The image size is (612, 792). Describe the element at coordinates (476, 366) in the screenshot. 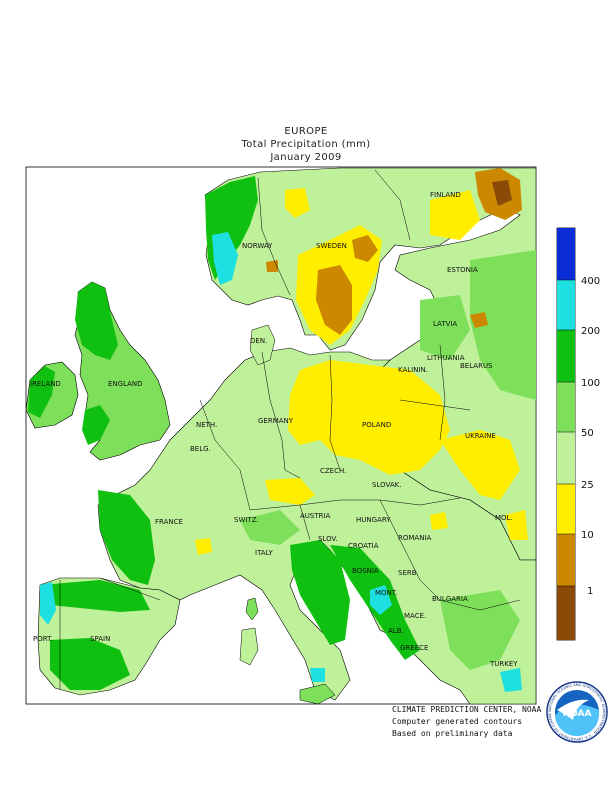

I see `label-belarus: BELARUS` at that location.